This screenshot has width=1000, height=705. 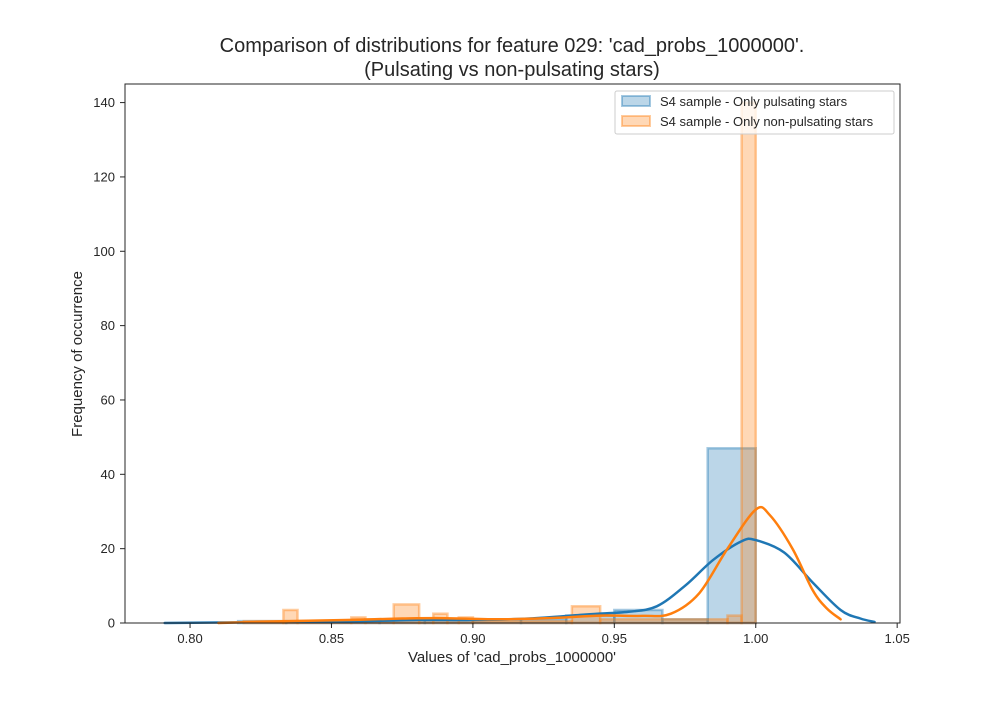 What do you see at coordinates (104, 251) in the screenshot?
I see `y-tick-label: 100` at bounding box center [104, 251].